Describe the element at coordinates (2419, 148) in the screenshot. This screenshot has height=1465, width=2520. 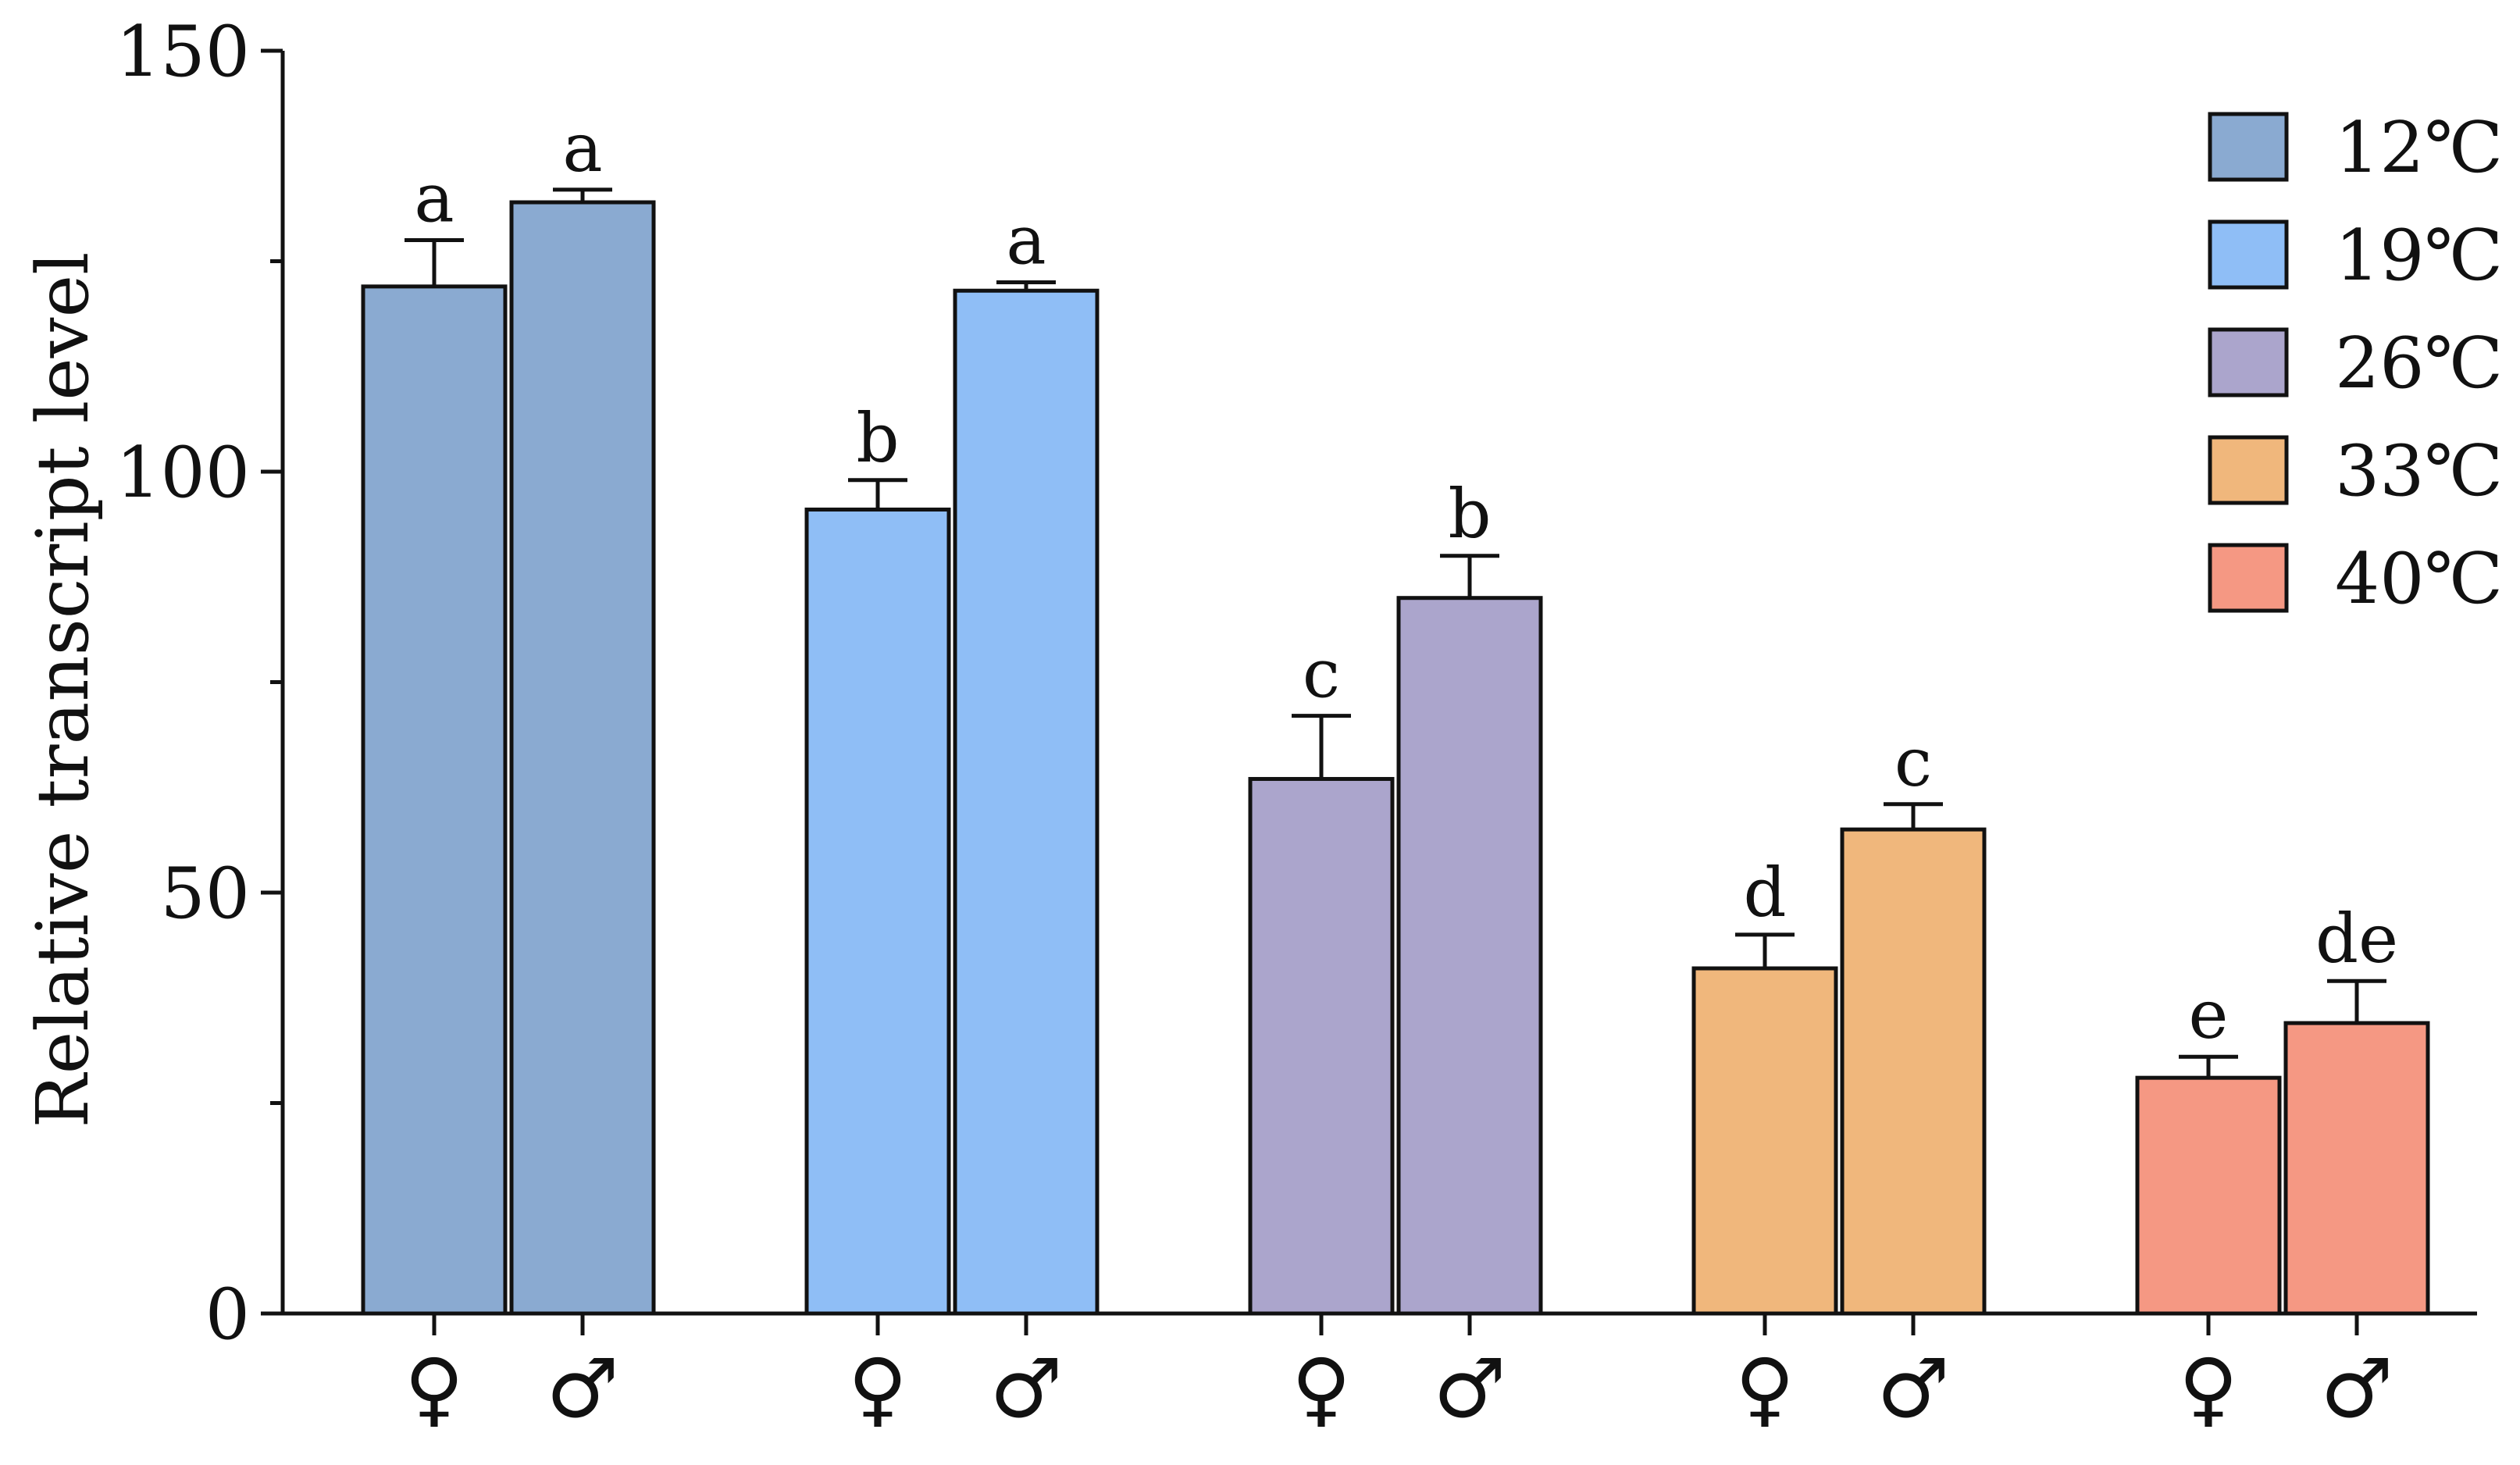
I see `legend-label: 12℃` at that location.